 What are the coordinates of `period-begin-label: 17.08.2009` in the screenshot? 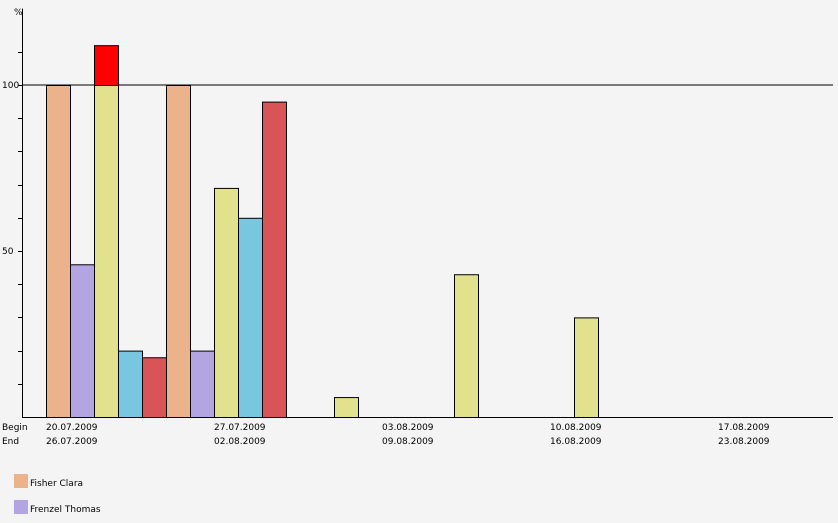 It's located at (744, 428).